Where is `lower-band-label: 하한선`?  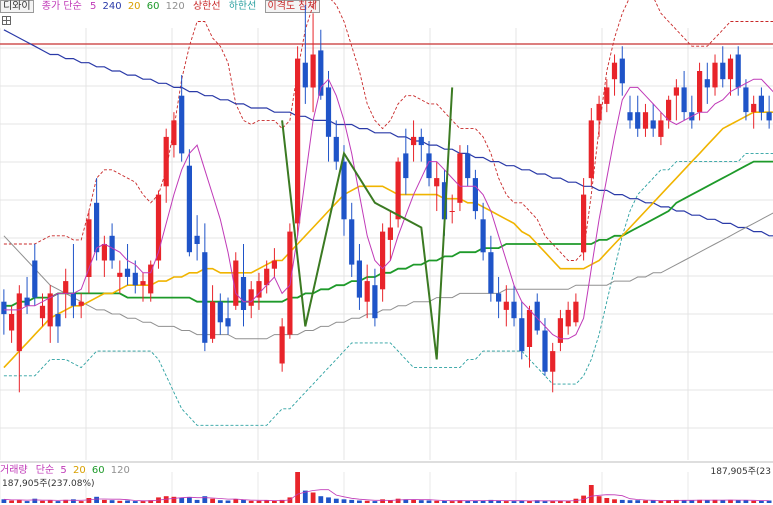 lower-band-label: 하한선 is located at coordinates (242, 6).